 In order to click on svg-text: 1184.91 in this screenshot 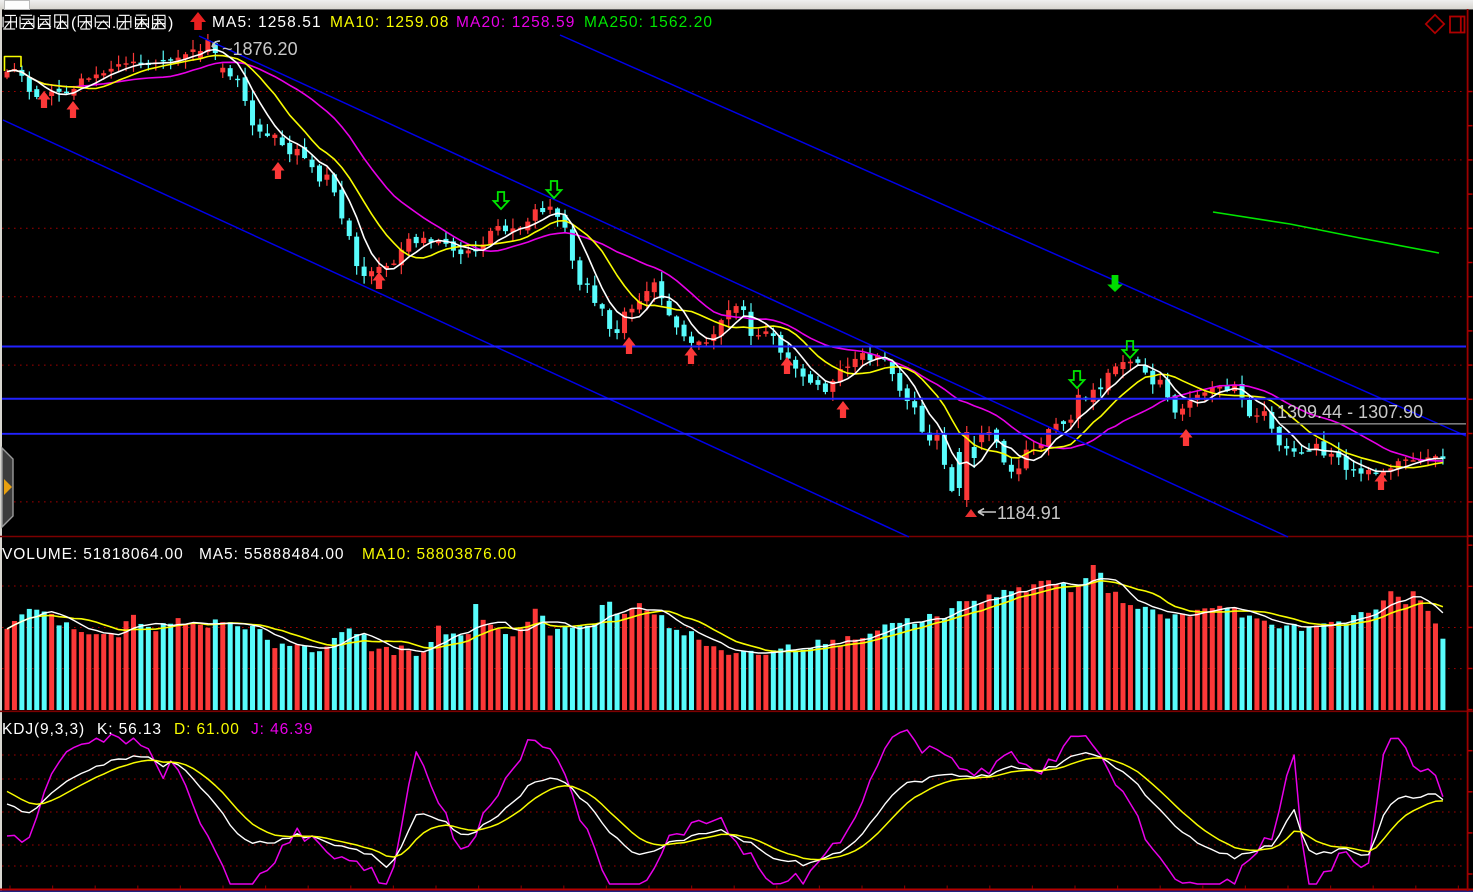, I will do `click(1029, 513)`.